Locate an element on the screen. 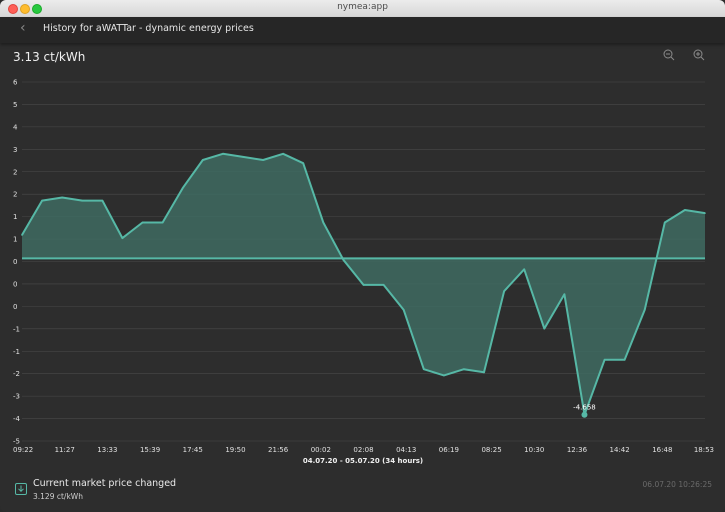  close-window-button is located at coordinates (13, 9).